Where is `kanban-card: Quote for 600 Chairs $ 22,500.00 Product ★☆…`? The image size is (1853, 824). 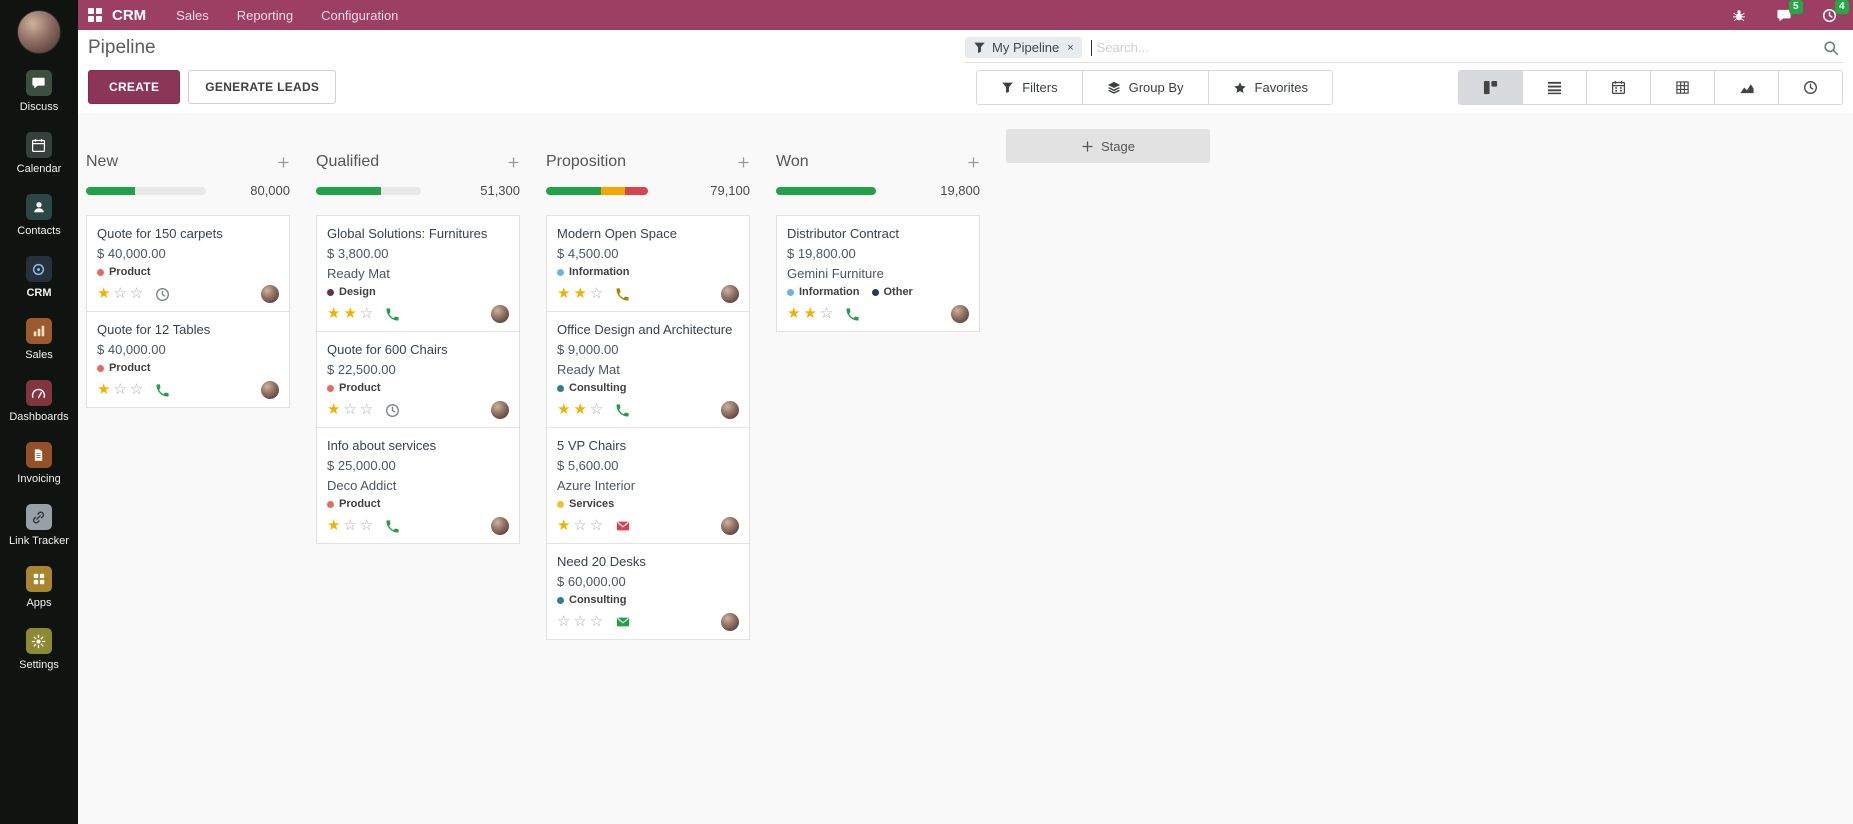 kanban-card: Quote for 600 Chairs $ 22,500.00 Product ★☆… is located at coordinates (418, 379).